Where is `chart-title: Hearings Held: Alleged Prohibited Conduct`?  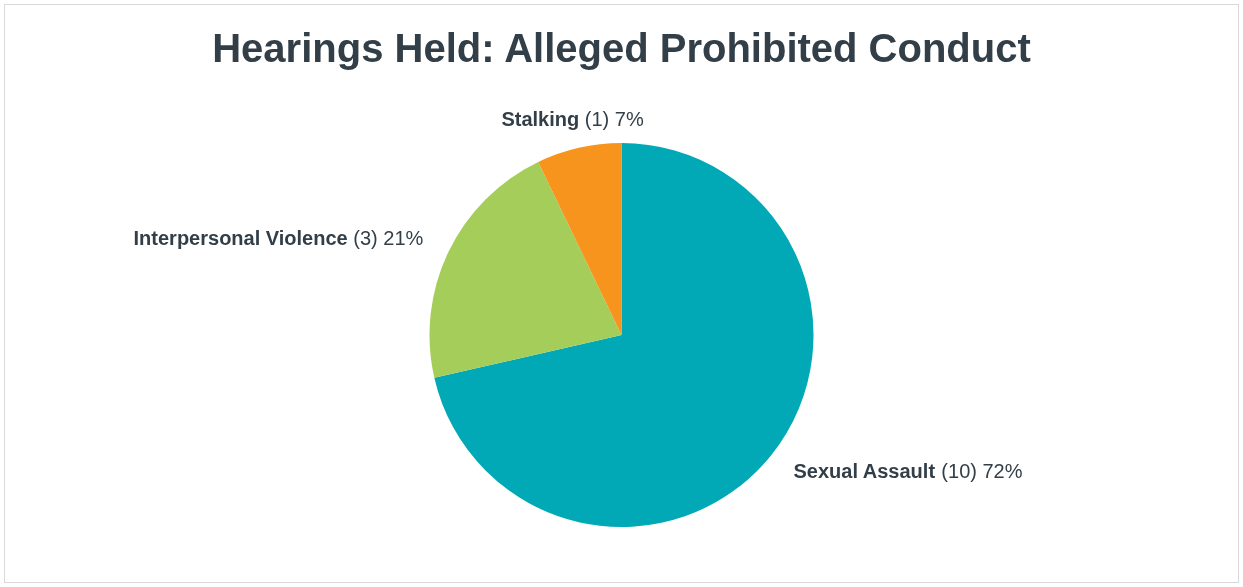
chart-title: Hearings Held: Alleged Prohibited Conduct is located at coordinates (621, 48).